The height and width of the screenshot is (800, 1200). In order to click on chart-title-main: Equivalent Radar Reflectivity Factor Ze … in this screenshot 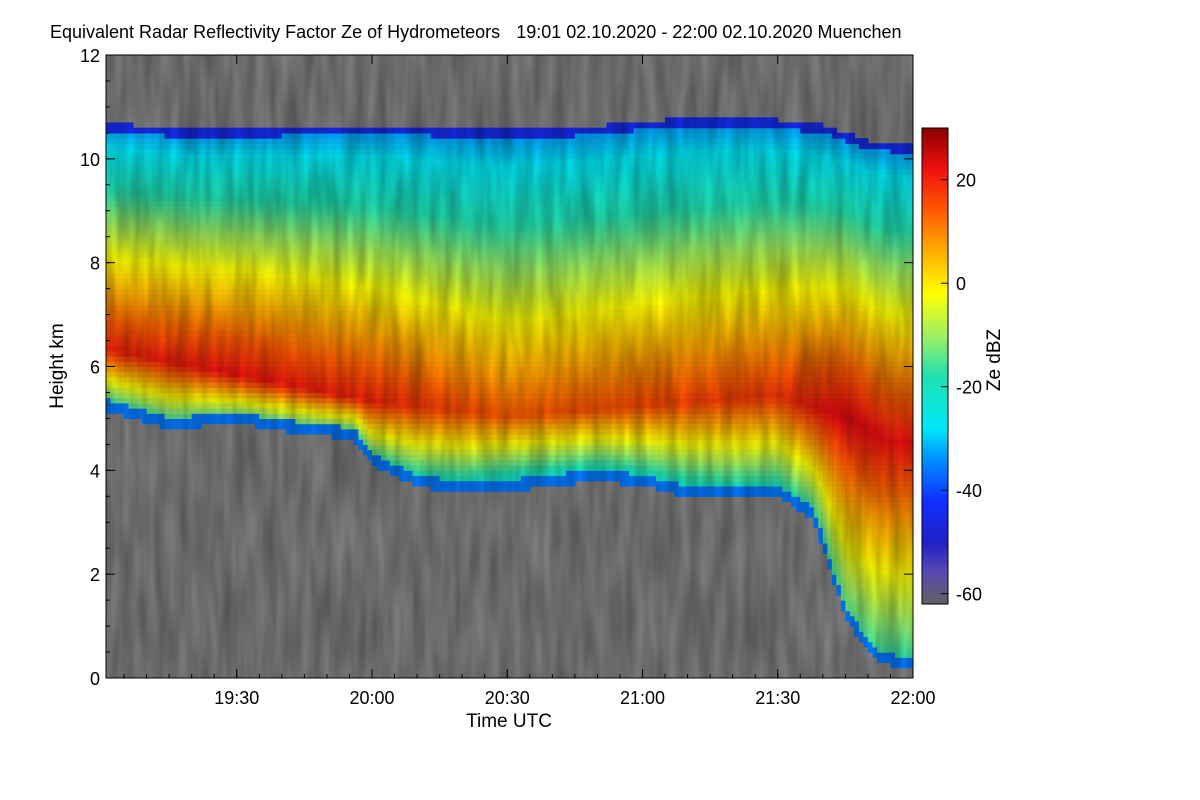, I will do `click(275, 32)`.